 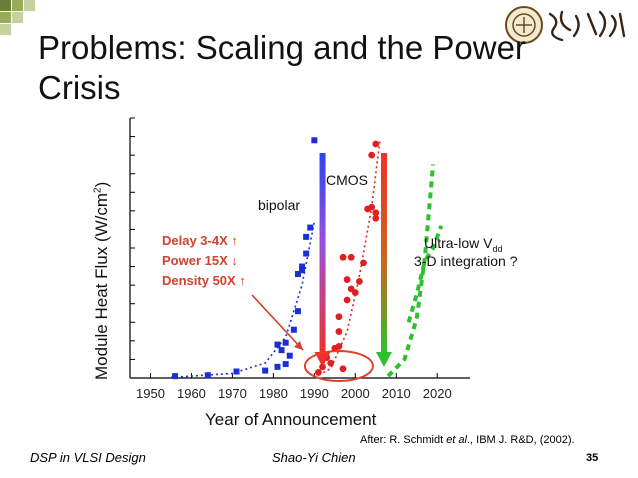 I want to click on note-pointer-line, so click(x=277, y=322).